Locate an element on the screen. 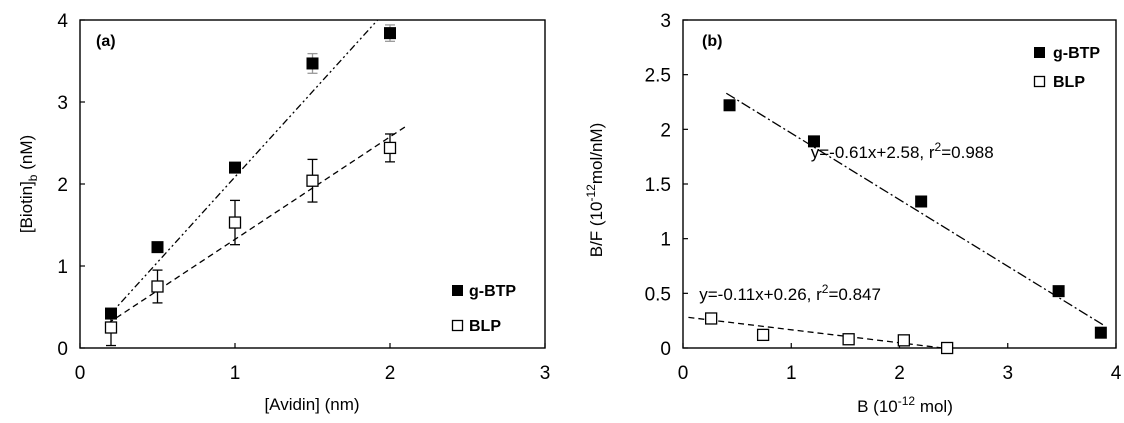  panel-a-x-axis-label: [Avidin] (nm) is located at coordinates (311, 404).